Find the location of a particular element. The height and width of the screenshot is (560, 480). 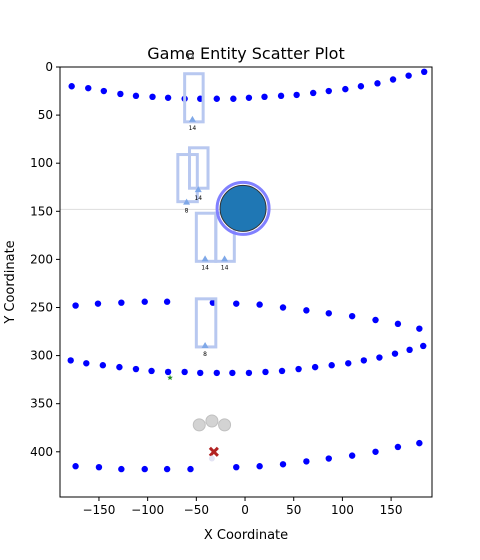

x-axis-label: X Coordinate is located at coordinates (246, 535).